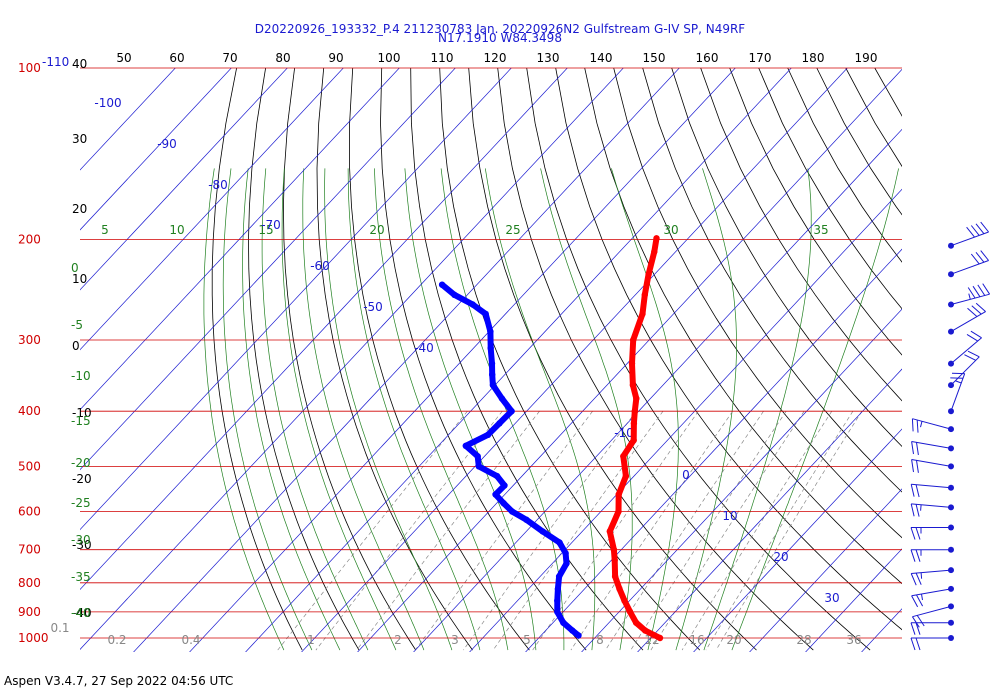 The image size is (1000, 700). I want to click on isotherm-label: 20, so click(780, 557).